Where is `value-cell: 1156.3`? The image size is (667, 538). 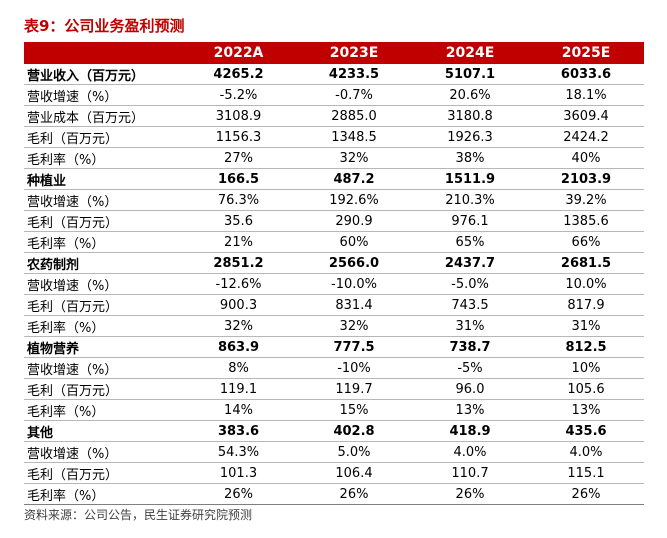
value-cell: 1156.3 is located at coordinates (238, 137).